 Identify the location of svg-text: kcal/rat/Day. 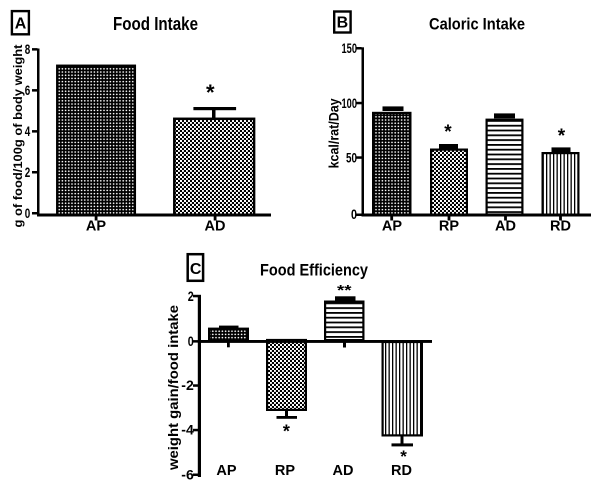
(334, 133).